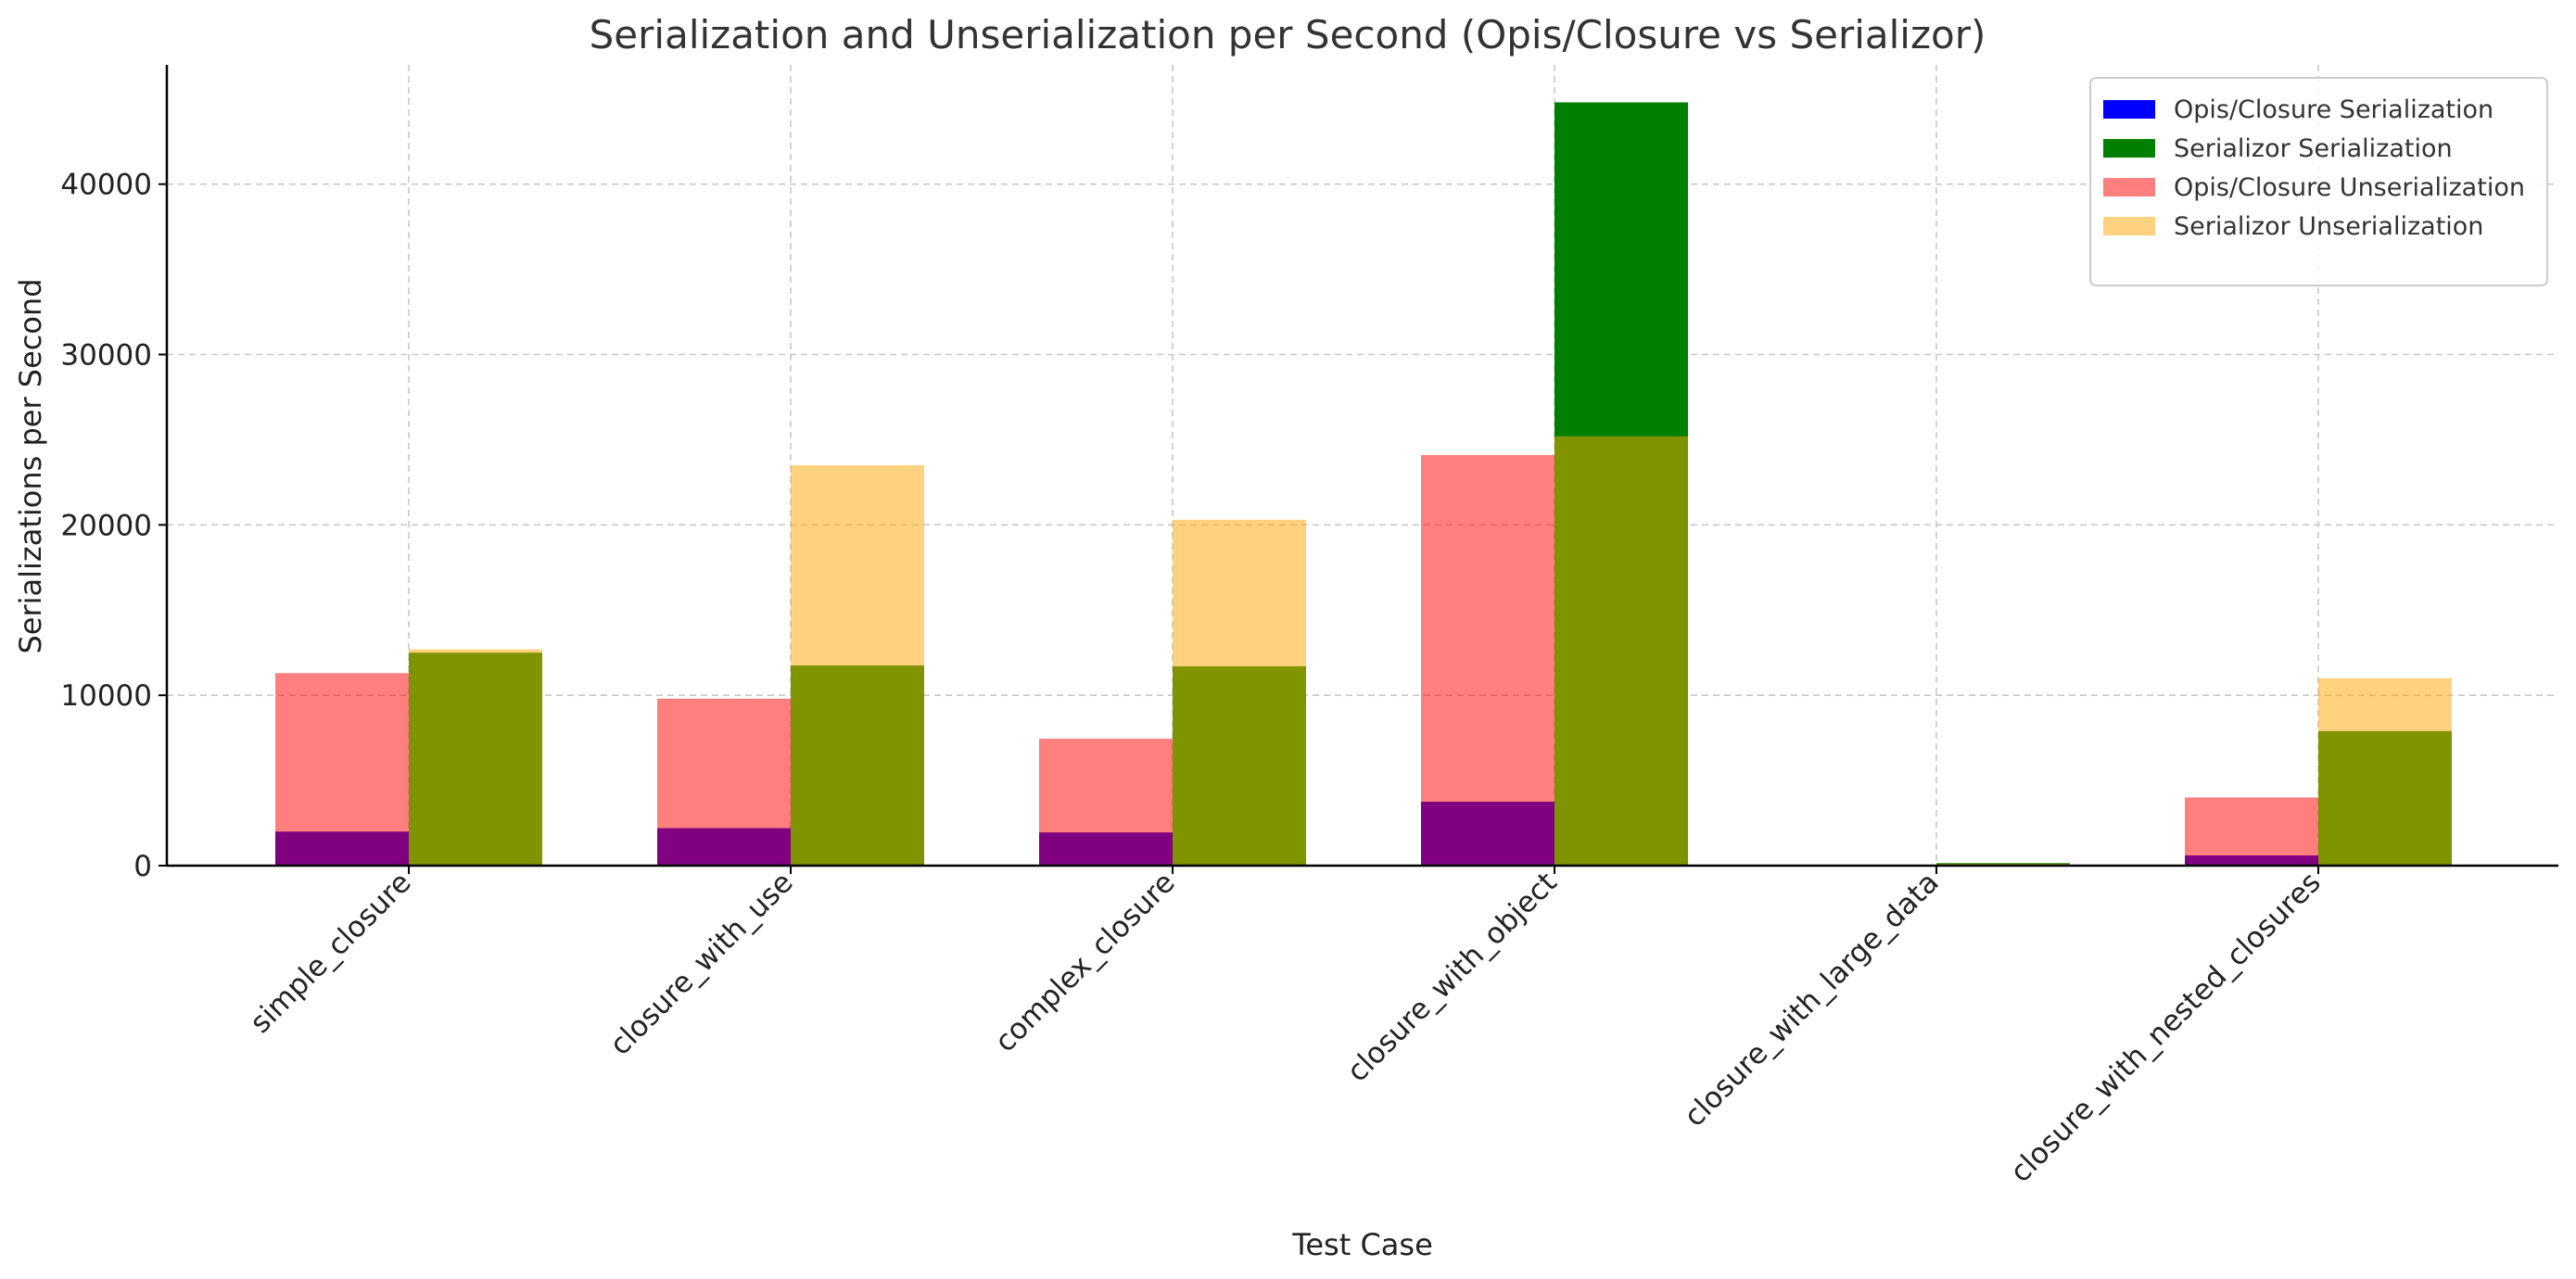  What do you see at coordinates (2349, 187) in the screenshot?
I see `legend-label: Opis/Closure Unserialization` at bounding box center [2349, 187].